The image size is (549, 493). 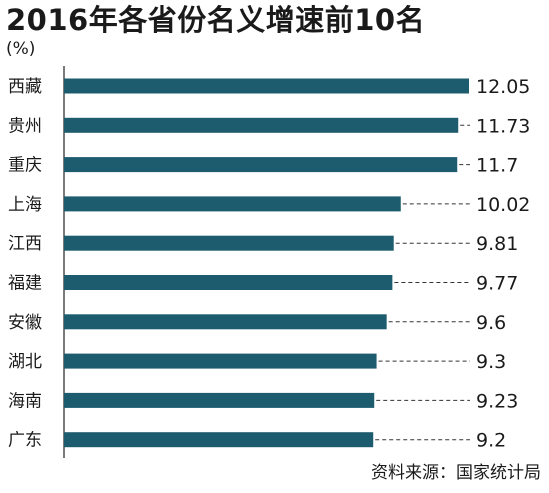 I want to click on category-label: 湖北, so click(x=25, y=362).